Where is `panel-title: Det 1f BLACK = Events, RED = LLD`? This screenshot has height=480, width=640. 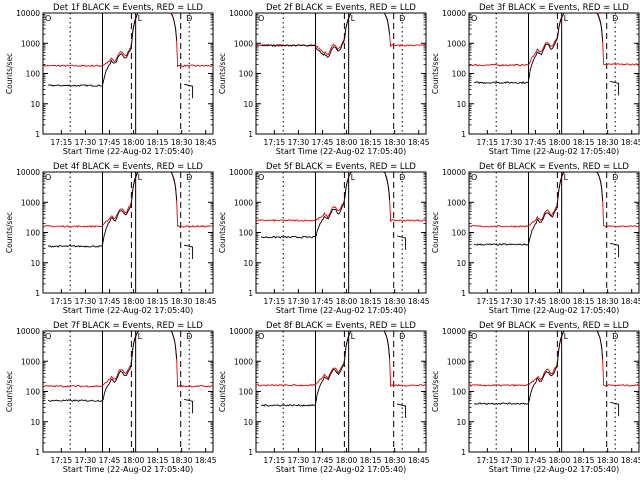
panel-title: Det 1f BLACK = Events, RED = LLD is located at coordinates (128, 8).